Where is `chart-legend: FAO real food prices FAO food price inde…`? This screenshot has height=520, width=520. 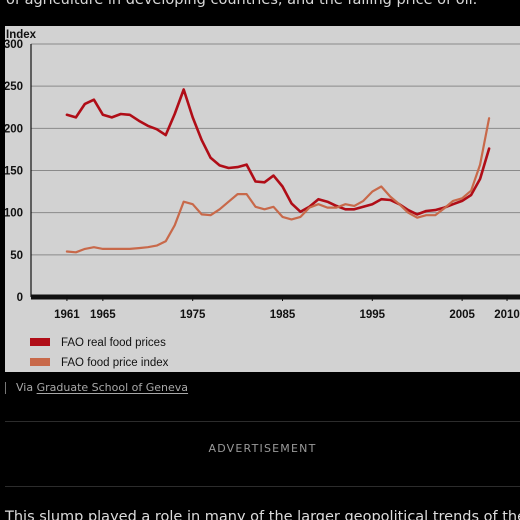
chart-legend: FAO real food prices FAO food price inde… is located at coordinates (99, 353).